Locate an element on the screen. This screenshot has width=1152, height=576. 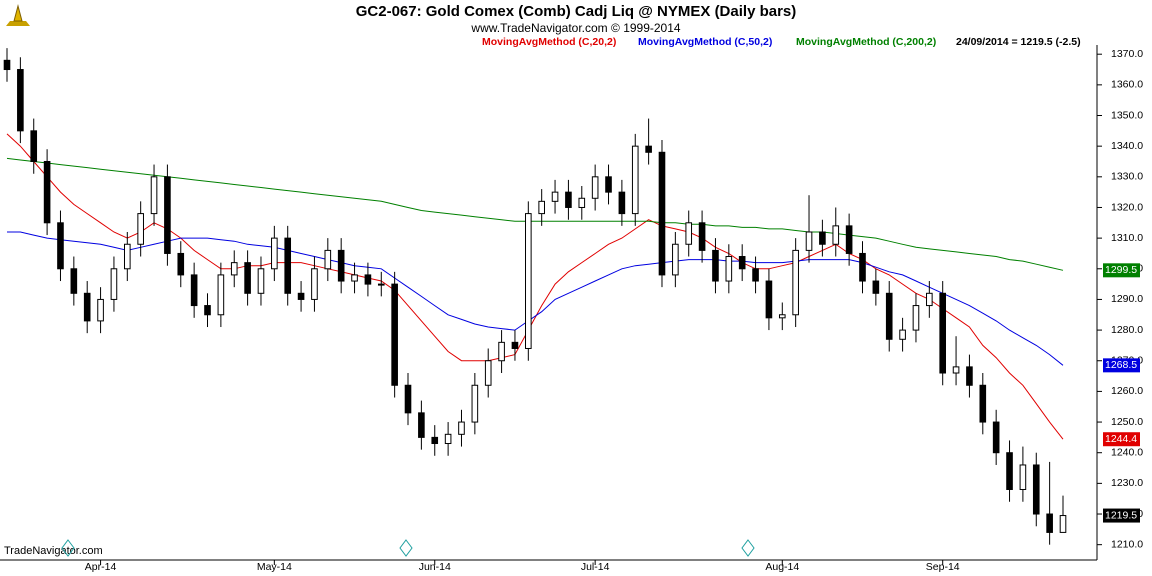
y-tick-label: 1260.0 is located at coordinates (1127, 391).